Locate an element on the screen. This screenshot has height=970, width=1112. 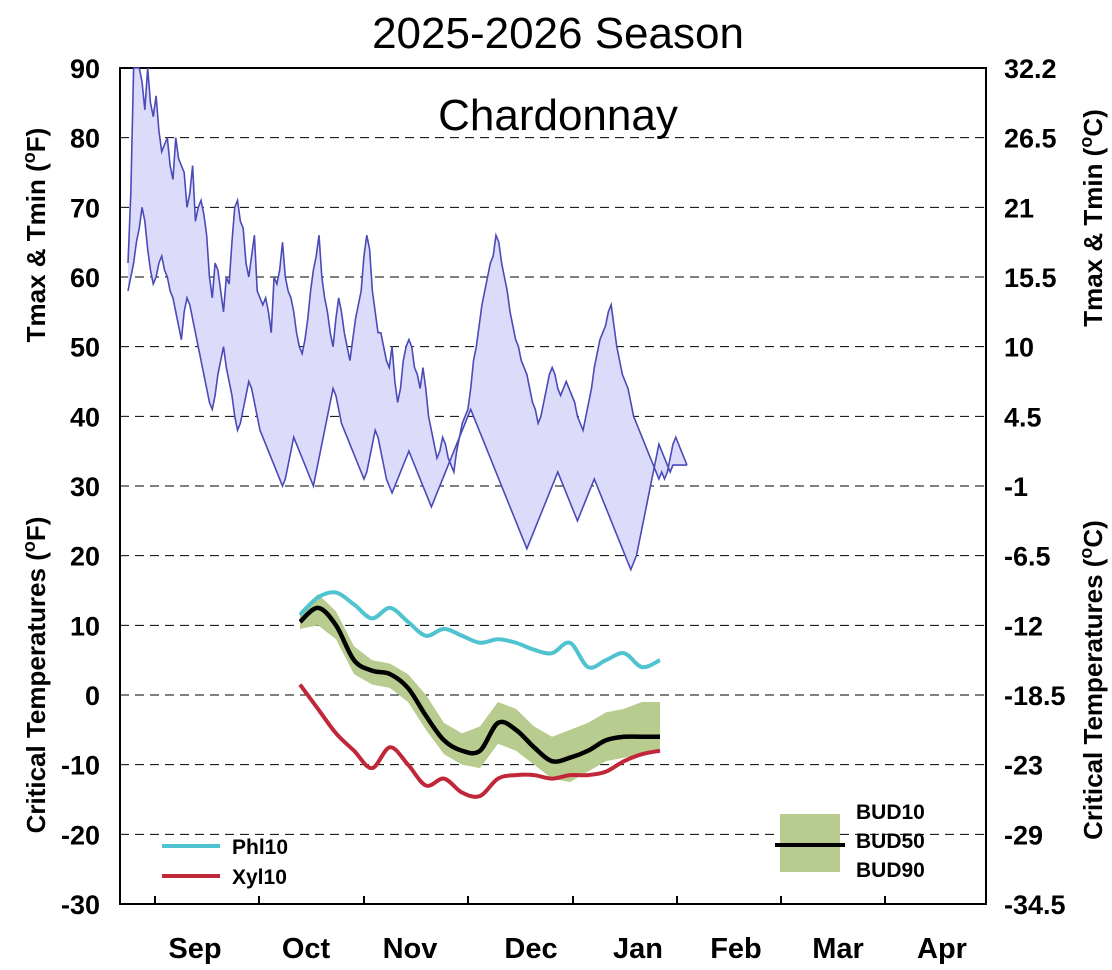
month-label: Feb is located at coordinates (736, 949).